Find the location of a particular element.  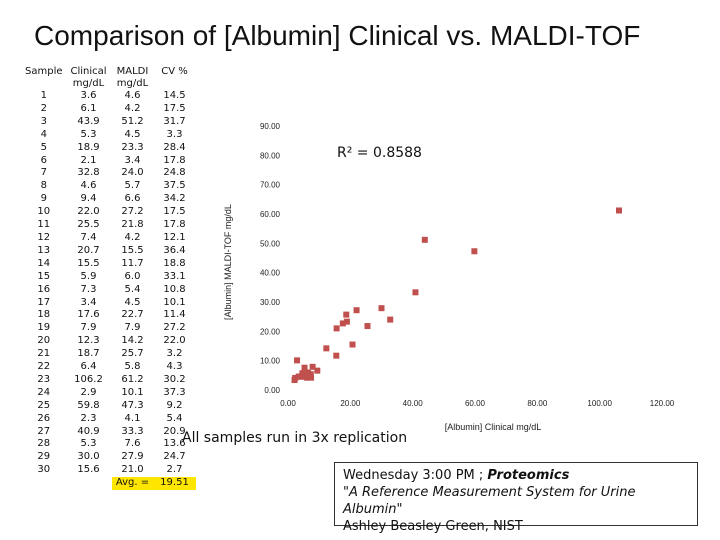

cell-cv: 3.2 is located at coordinates (174, 354).